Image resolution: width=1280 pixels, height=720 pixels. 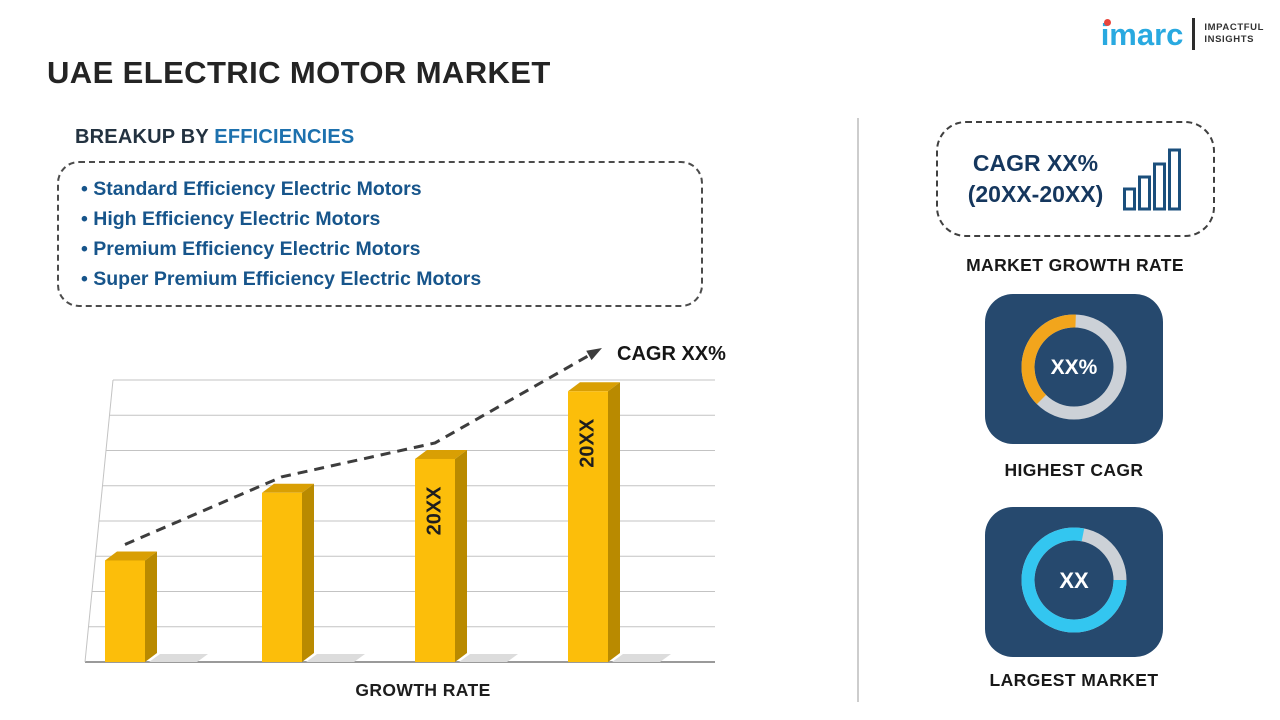 I want to click on growth-card-period: (20XX-20XX), so click(x=1035, y=194).